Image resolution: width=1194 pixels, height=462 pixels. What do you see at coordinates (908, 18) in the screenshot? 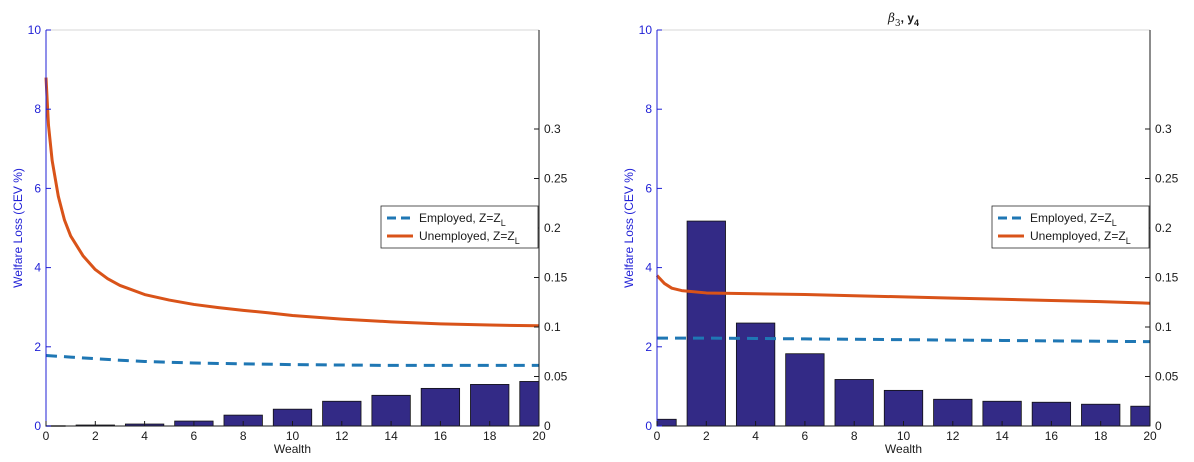
I see `title-mid: , y` at bounding box center [908, 18].